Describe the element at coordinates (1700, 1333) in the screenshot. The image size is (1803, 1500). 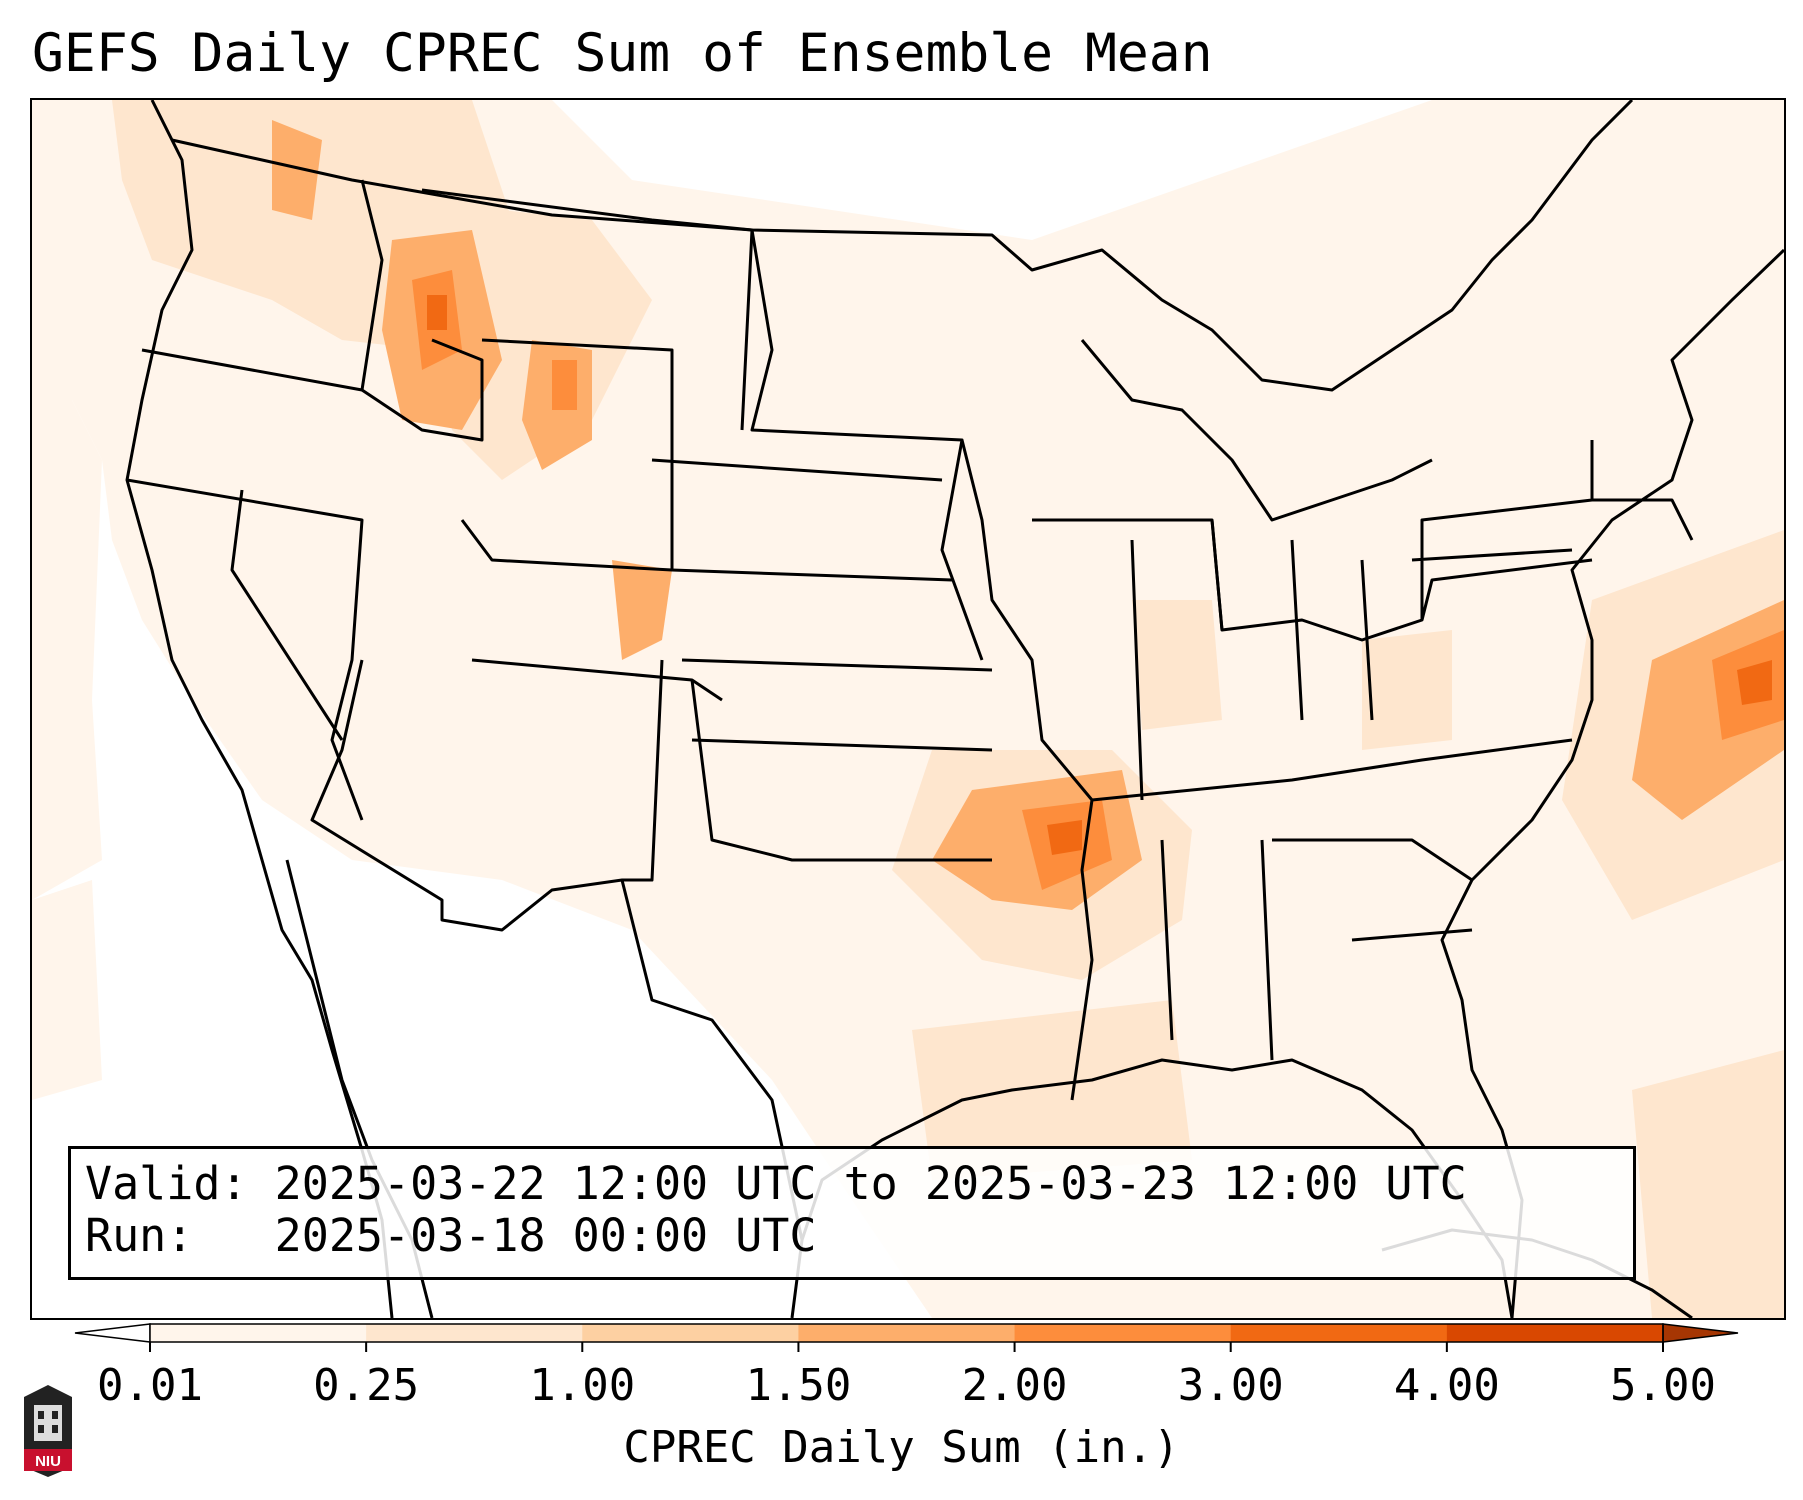
I see `colorbar-over-arrow` at that location.